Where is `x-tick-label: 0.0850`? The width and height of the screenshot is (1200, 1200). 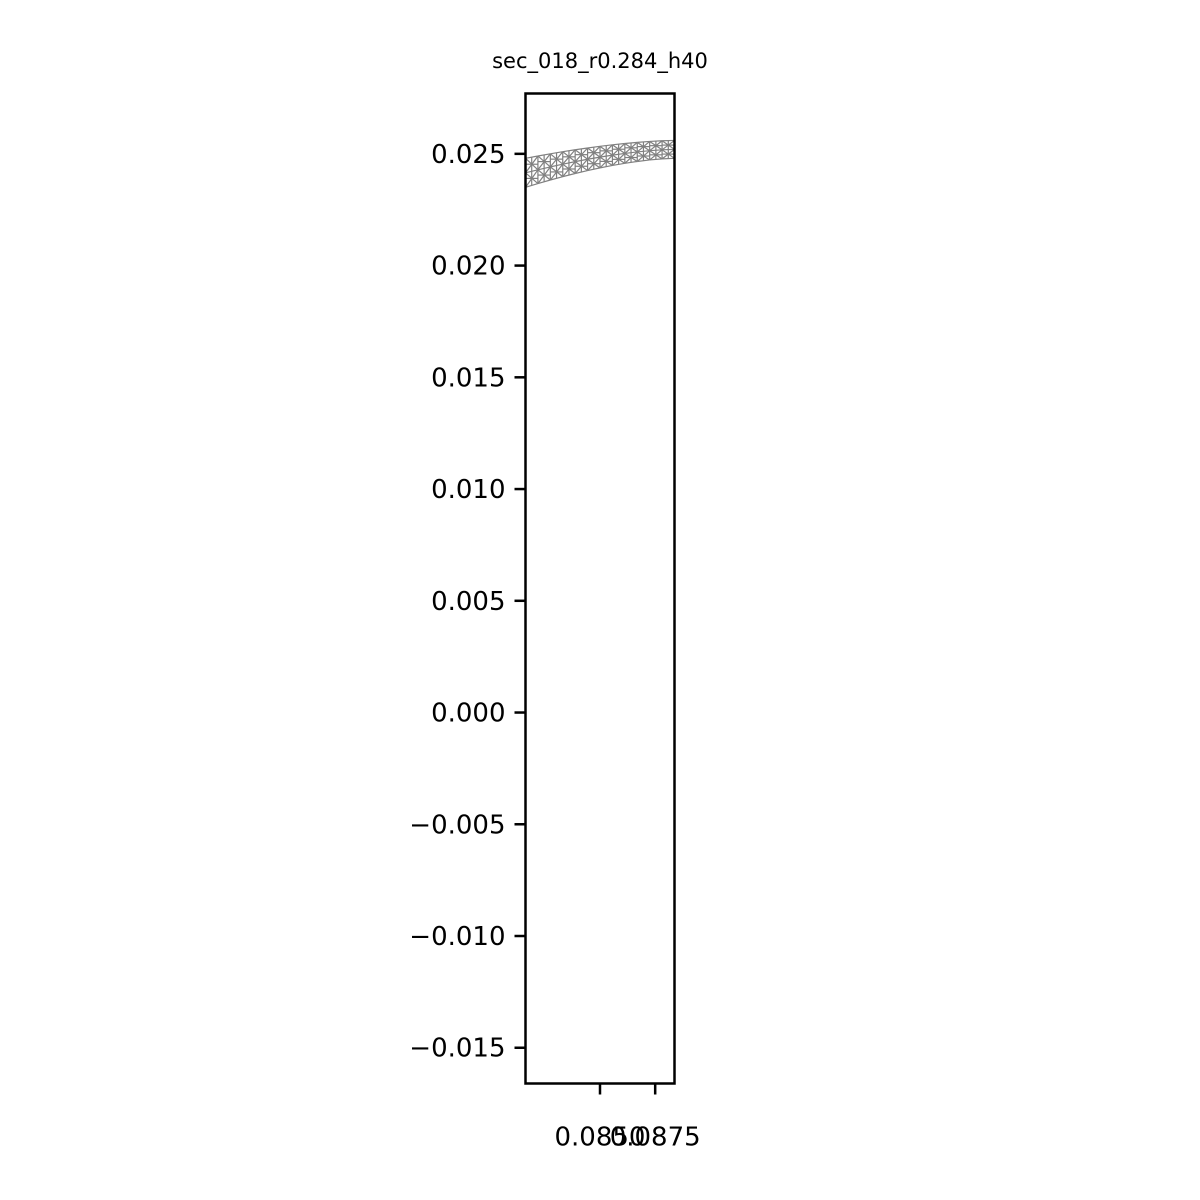 x-tick-label: 0.0850 is located at coordinates (600, 1138).